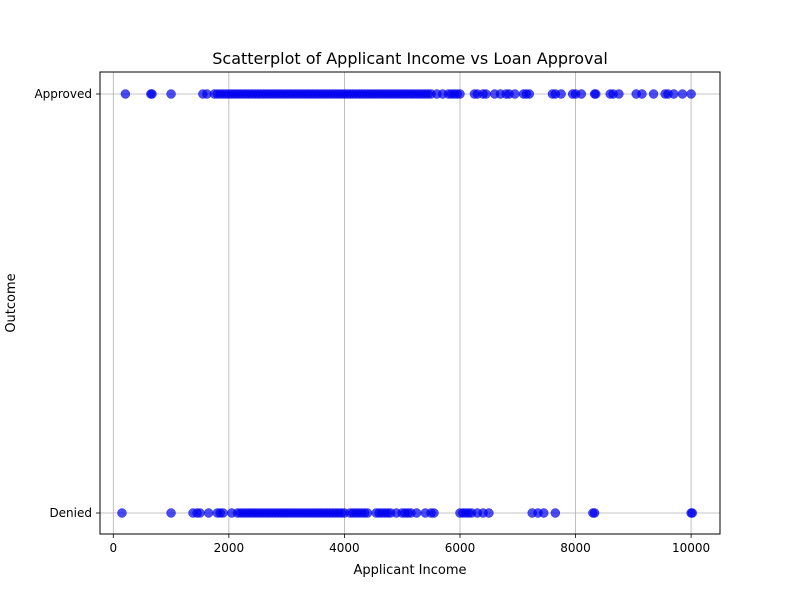 The image size is (800, 600). I want to click on y-axis-ticks: Denied Approved, so click(67, 303).